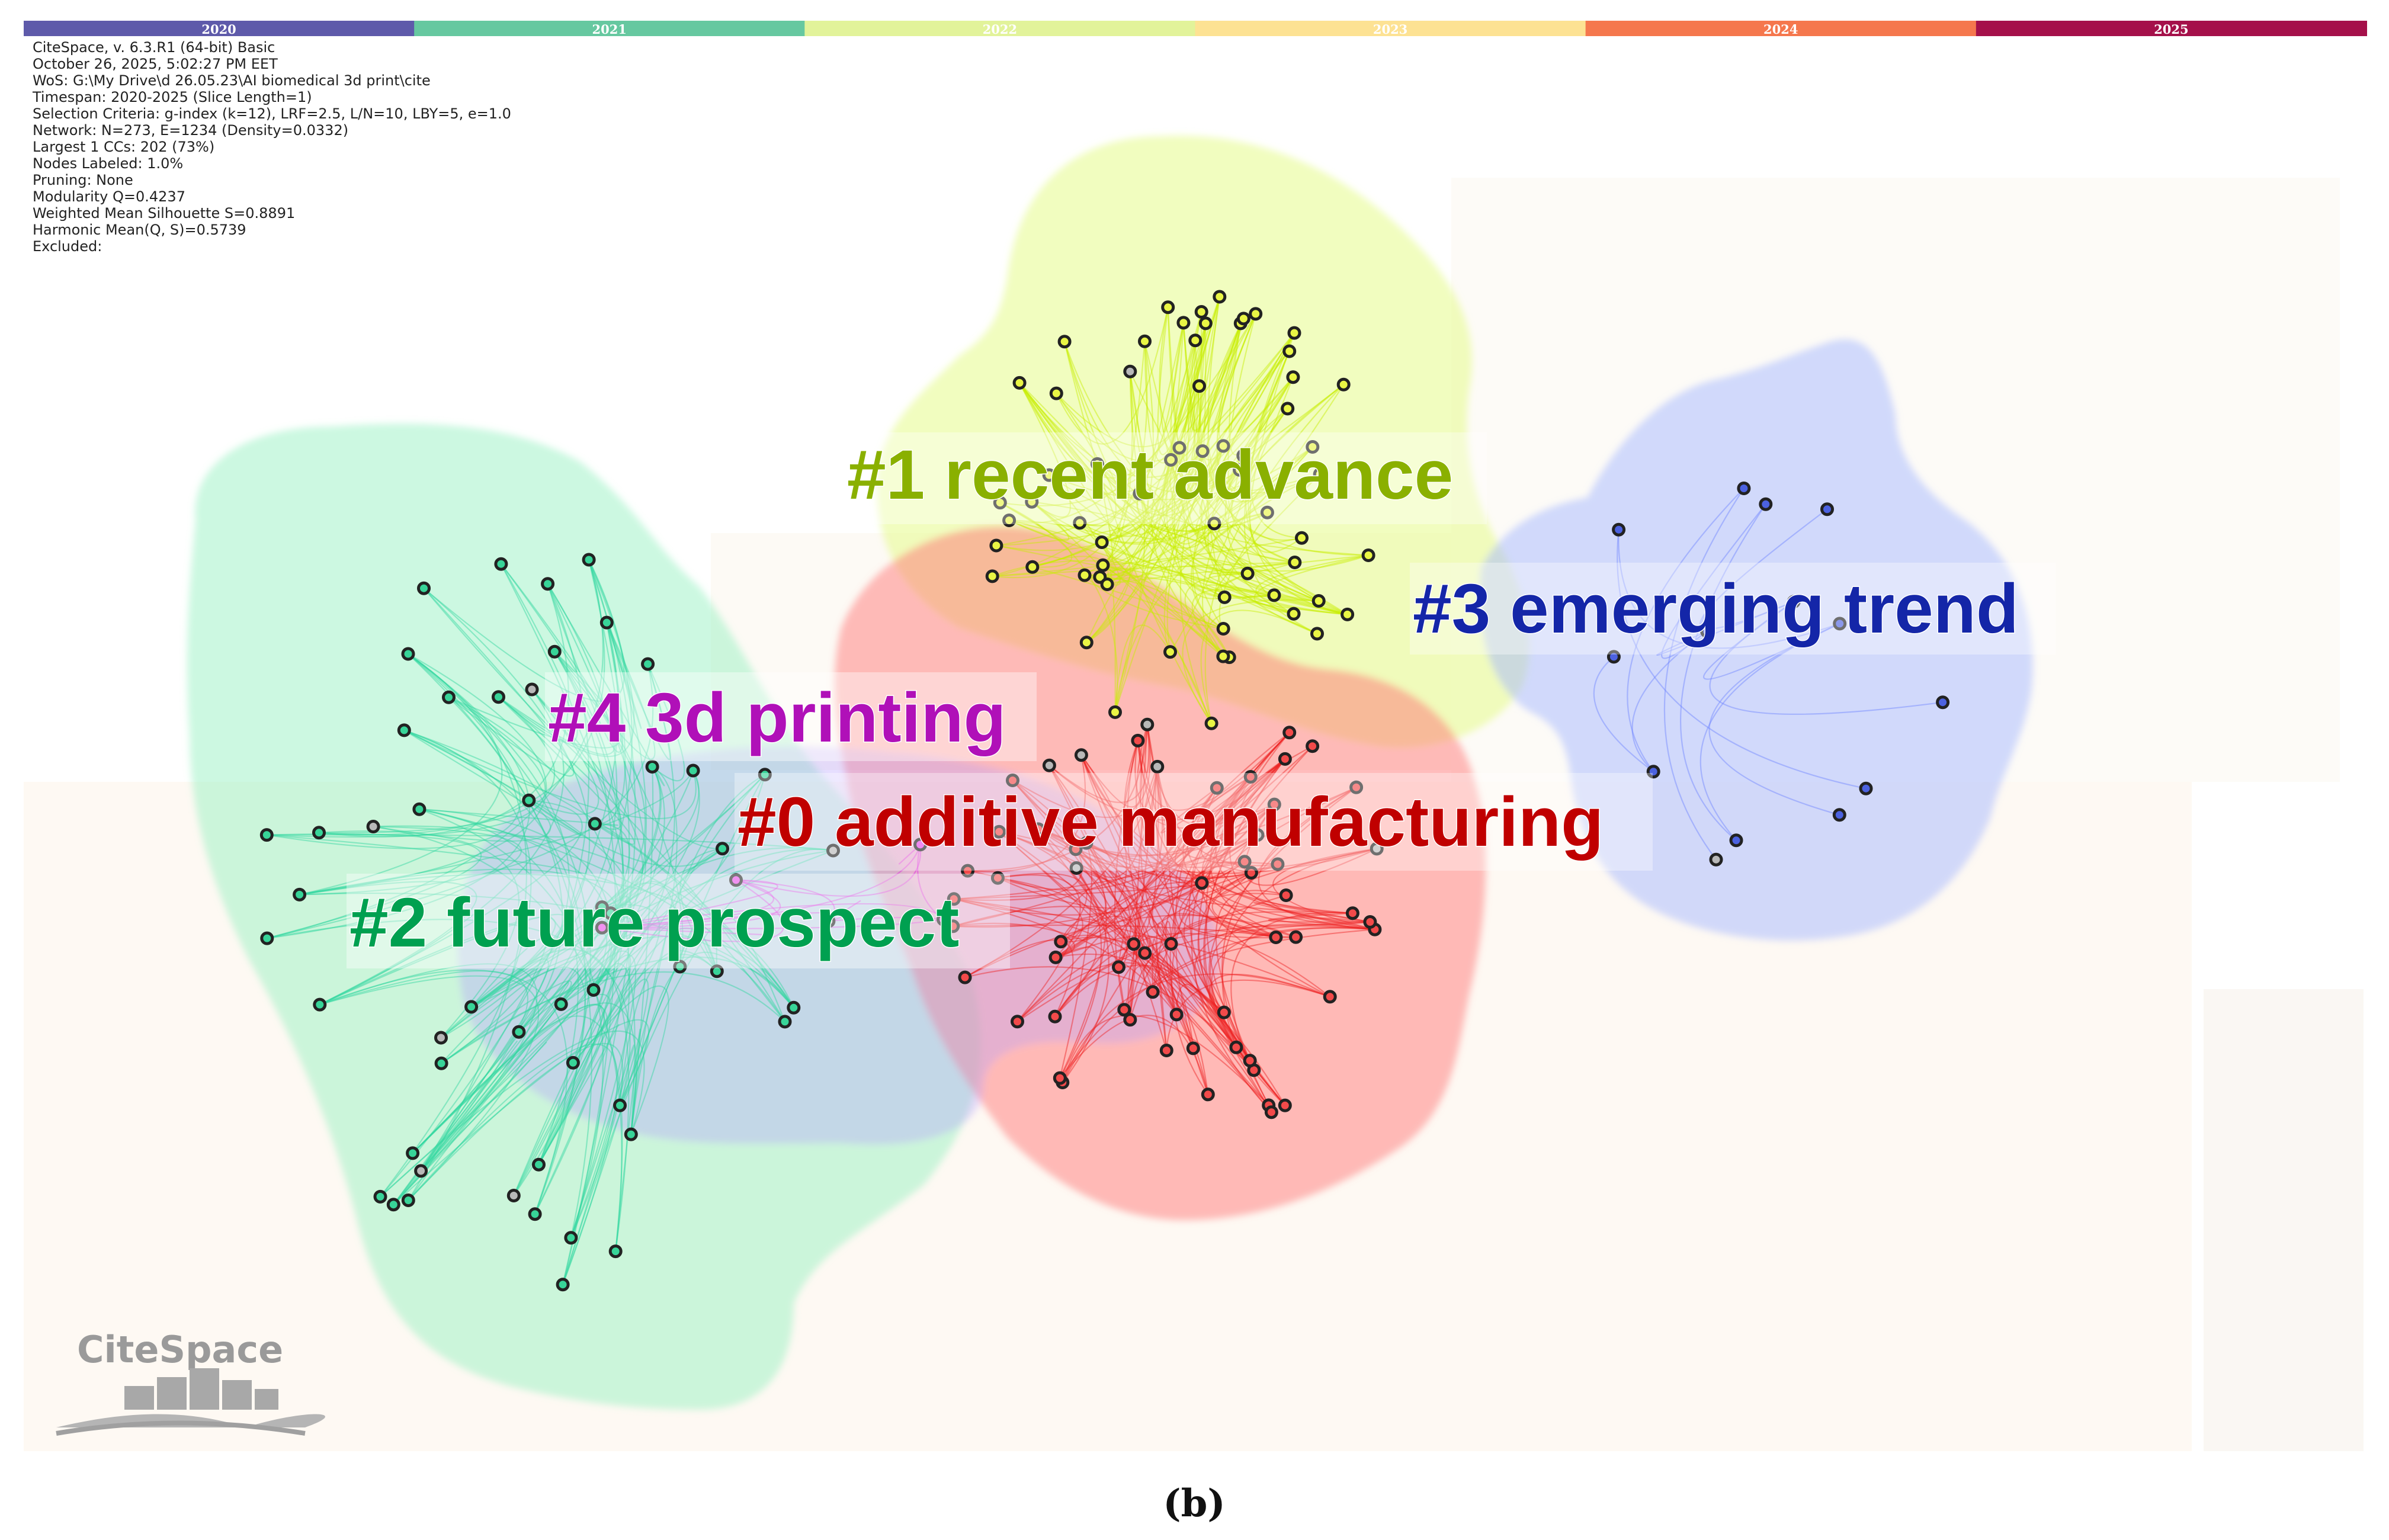 This screenshot has width=2389, height=1540. I want to click on cluster-label-future-prospect: #2 future prospect, so click(654, 923).